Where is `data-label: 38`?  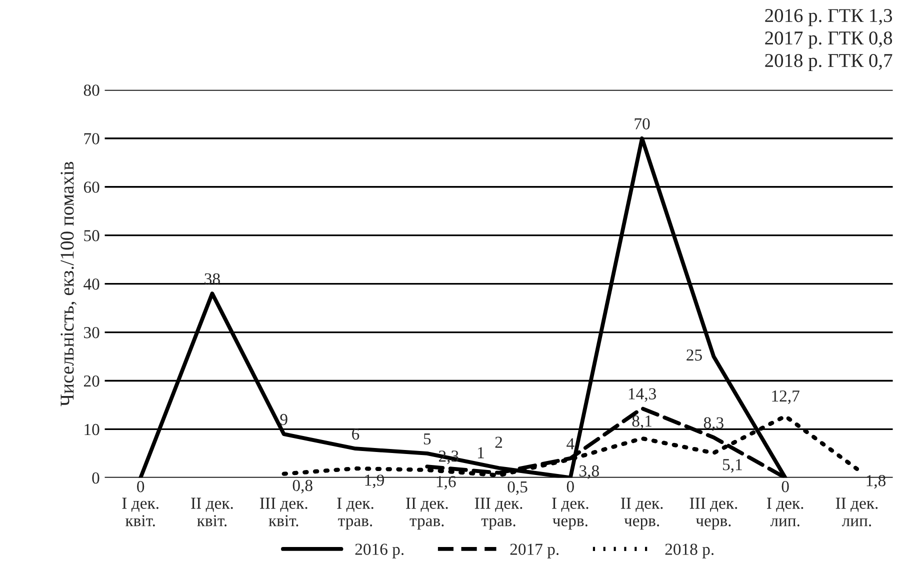 data-label: 38 is located at coordinates (212, 279).